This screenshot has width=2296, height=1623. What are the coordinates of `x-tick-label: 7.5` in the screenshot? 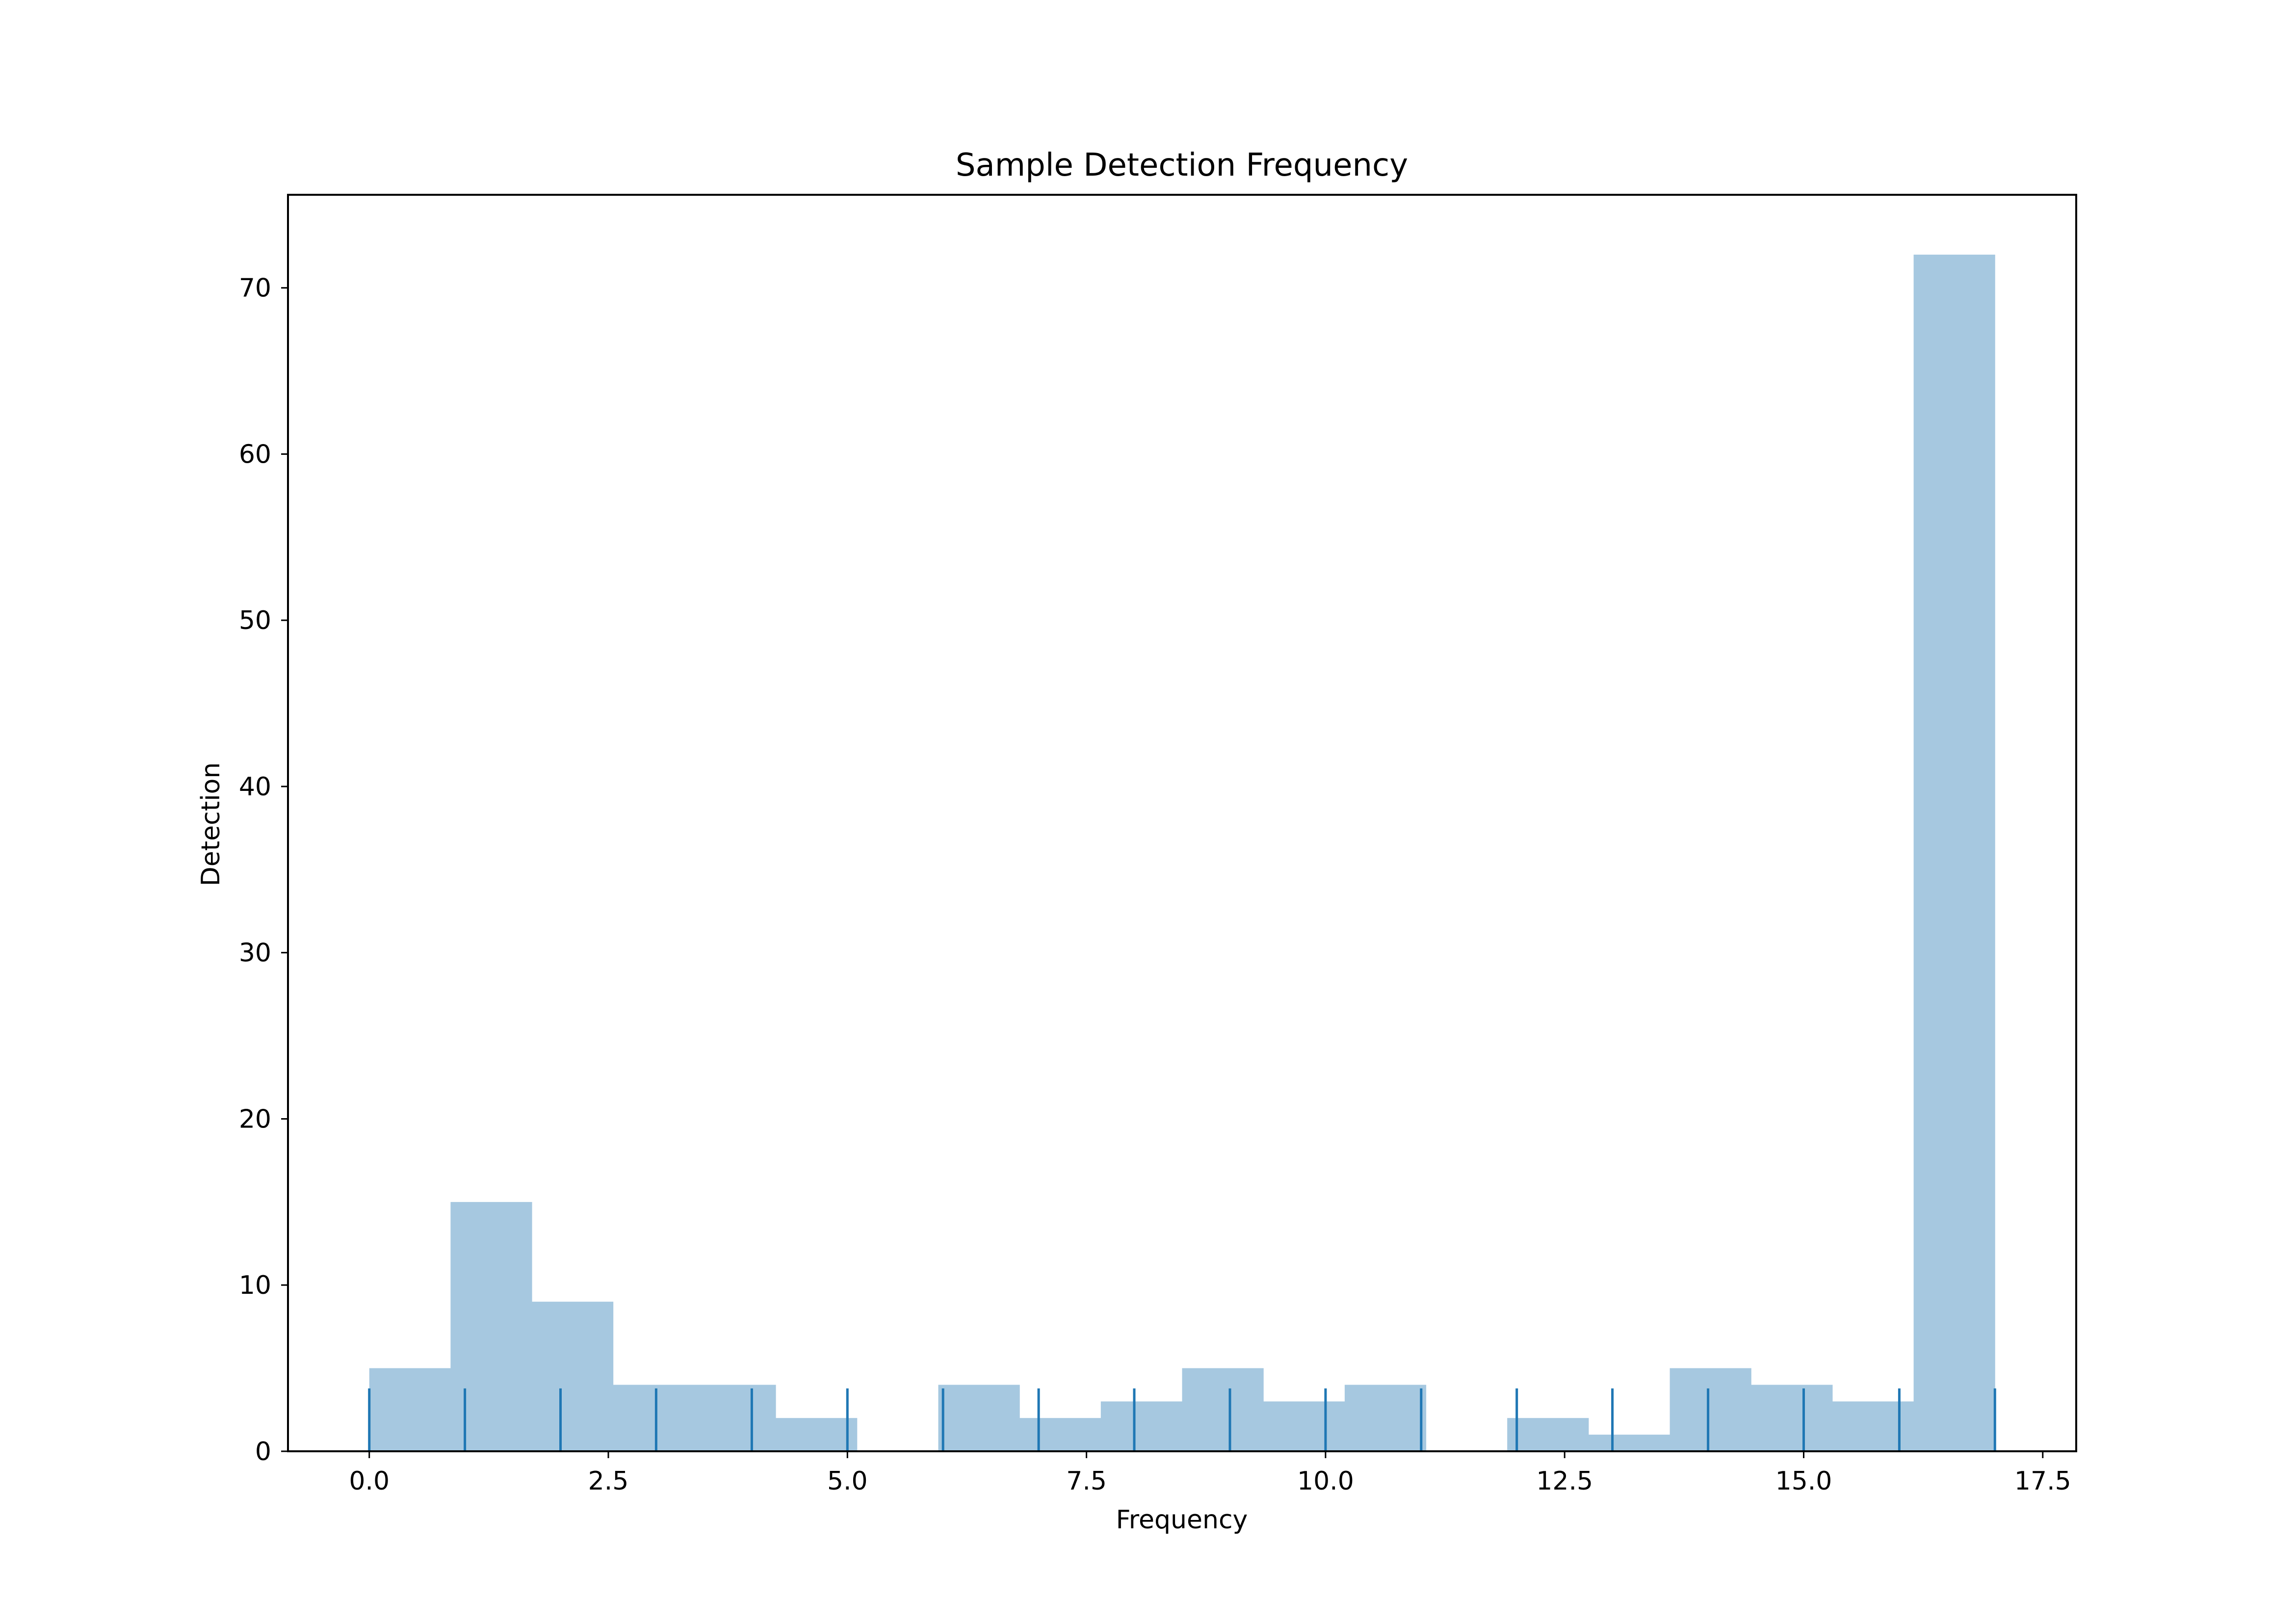 It's located at (1086, 1481).